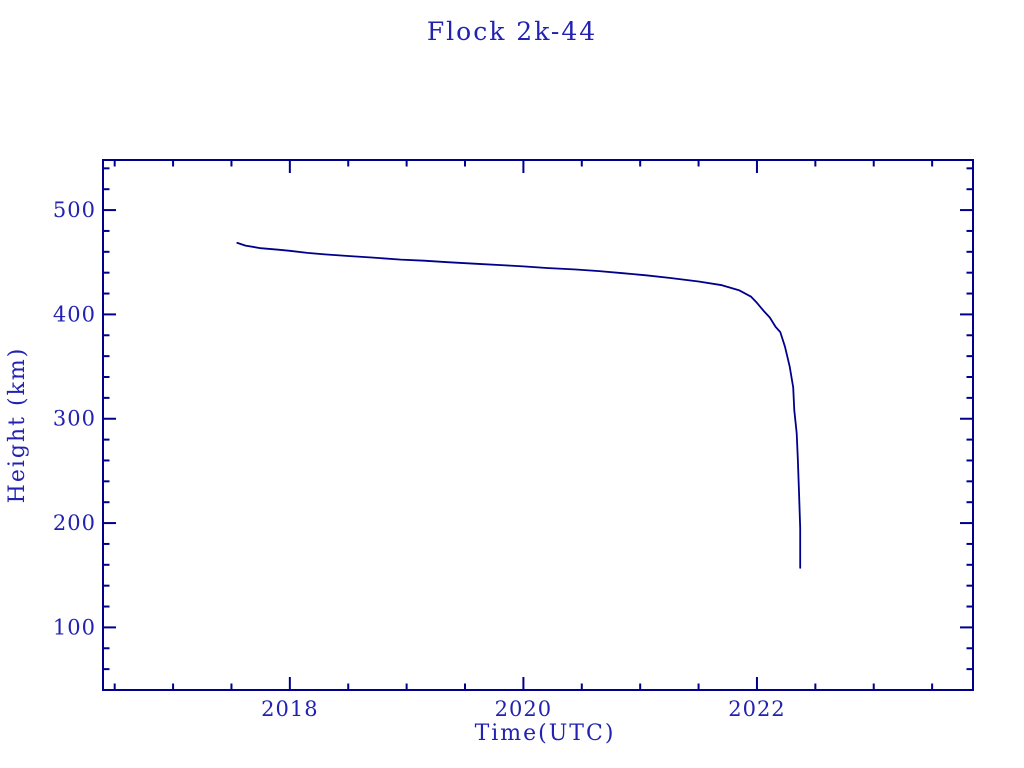 This screenshot has width=1024, height=768. I want to click on x-tick-label: 2018, so click(289, 709).